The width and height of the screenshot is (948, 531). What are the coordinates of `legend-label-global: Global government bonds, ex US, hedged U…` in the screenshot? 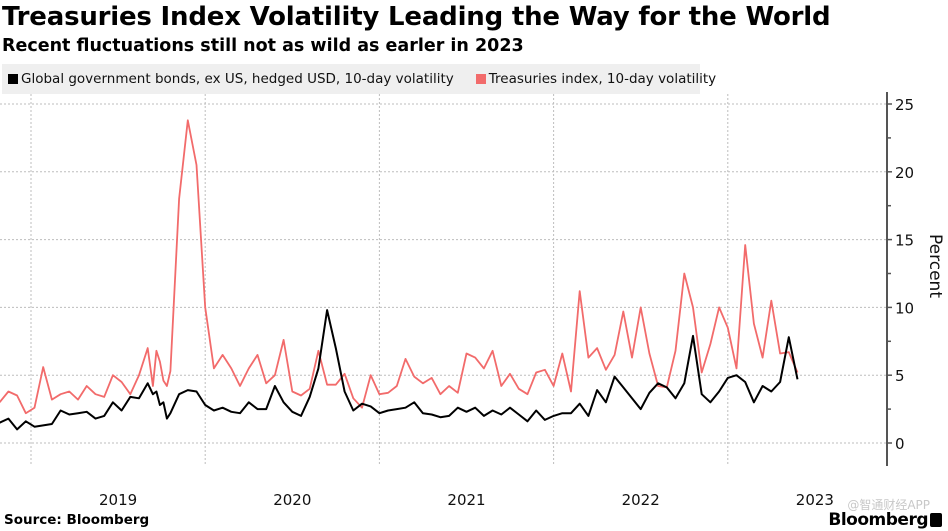 It's located at (237, 79).